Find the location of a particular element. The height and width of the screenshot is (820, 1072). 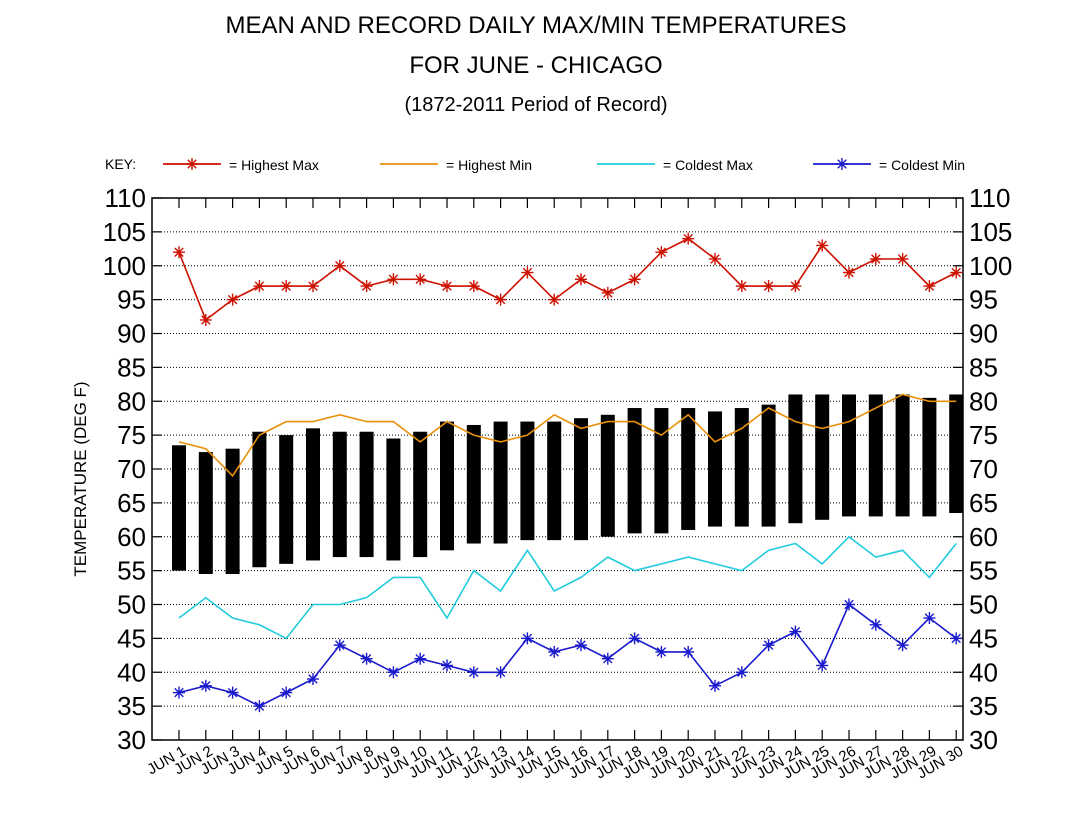

y-axis-label: TEMPERATURE (DEG F) is located at coordinates (80, 478).